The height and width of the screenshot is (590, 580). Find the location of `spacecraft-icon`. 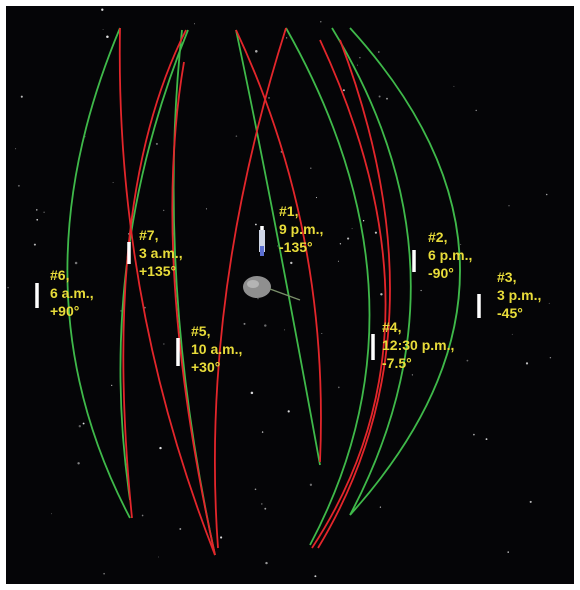

spacecraft-icon is located at coordinates (262, 243).